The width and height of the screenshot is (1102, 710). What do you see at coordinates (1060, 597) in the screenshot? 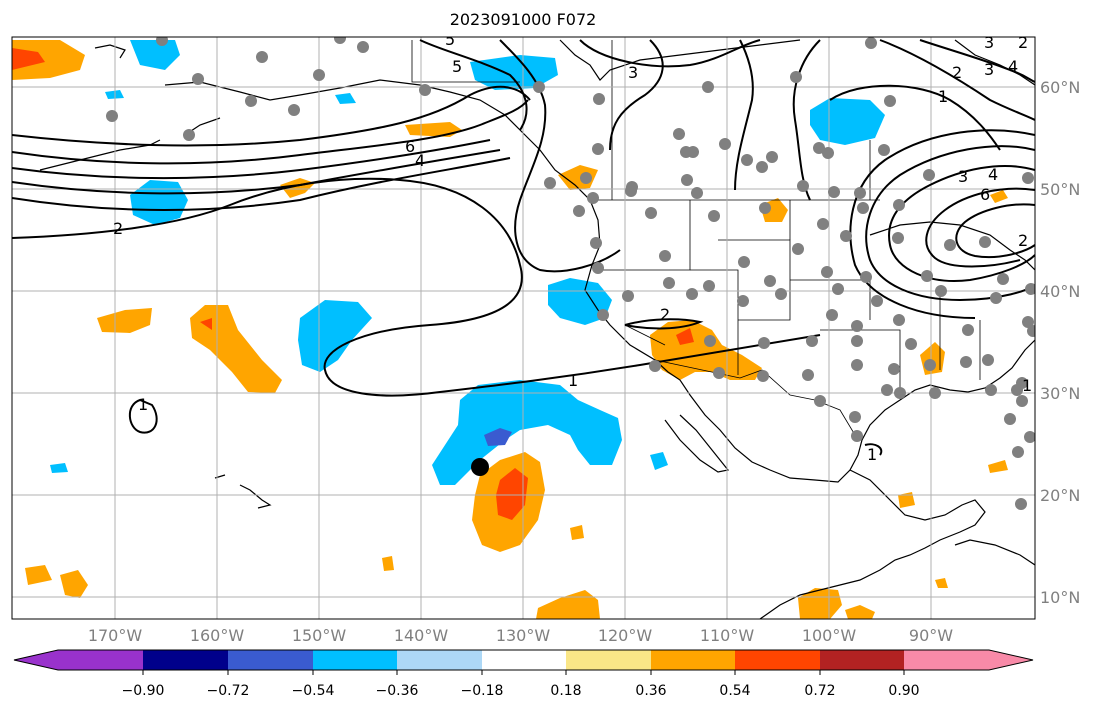
I see `lat-label-10n: 10°N` at bounding box center [1060, 597].